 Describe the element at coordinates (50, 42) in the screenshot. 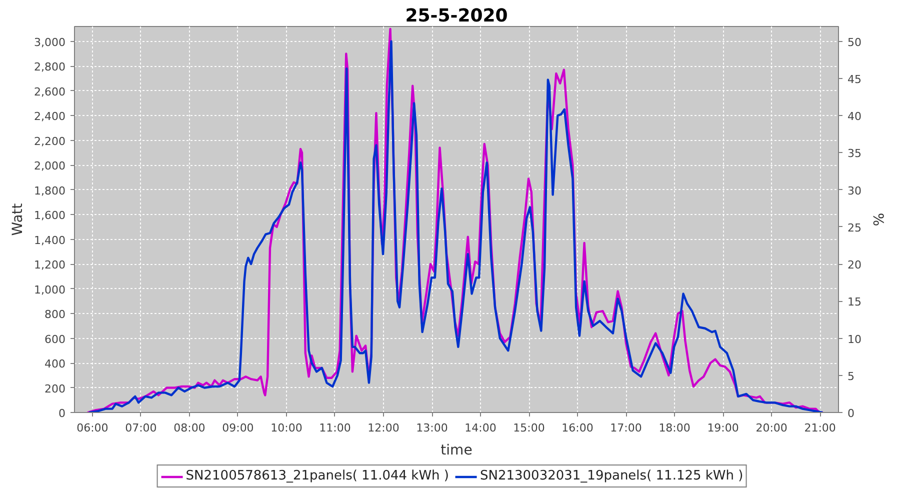

I see `y-tick-label: 3,000` at that location.